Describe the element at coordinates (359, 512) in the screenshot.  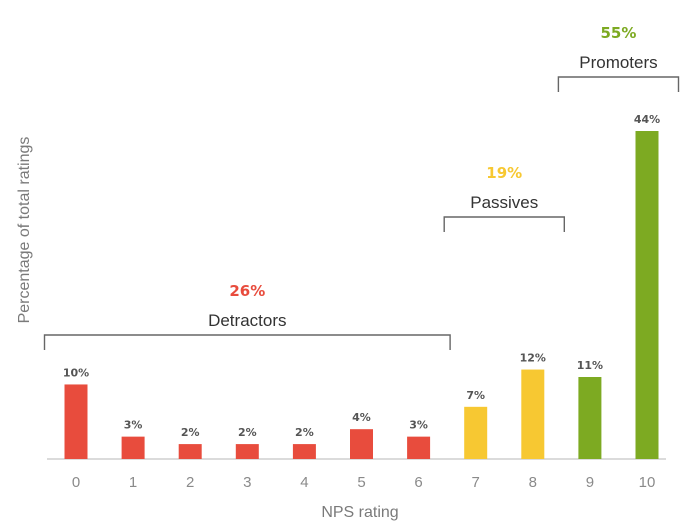
I see `x-axis-label: NPS rating` at that location.